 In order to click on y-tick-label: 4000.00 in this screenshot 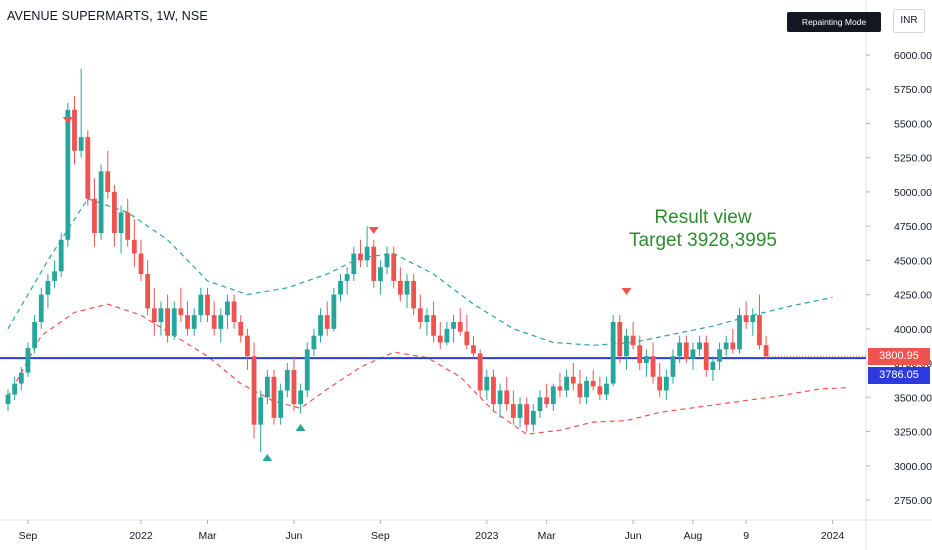, I will do `click(913, 330)`.